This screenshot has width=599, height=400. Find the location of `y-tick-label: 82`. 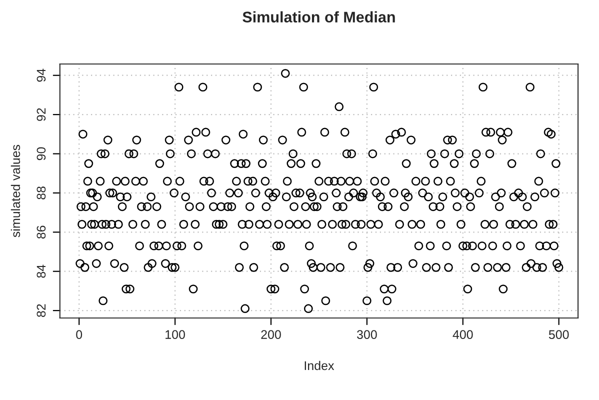

y-tick-label: 82 is located at coordinates (41, 310).